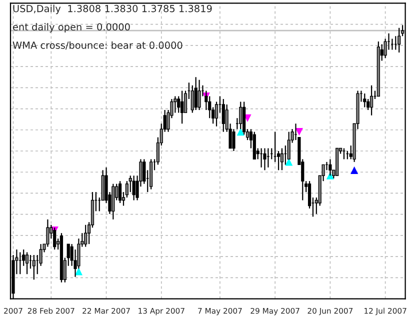  I want to click on chart-title: USD,Daily 1.3808 1.3830 1.3785 1.3819, so click(112, 9).